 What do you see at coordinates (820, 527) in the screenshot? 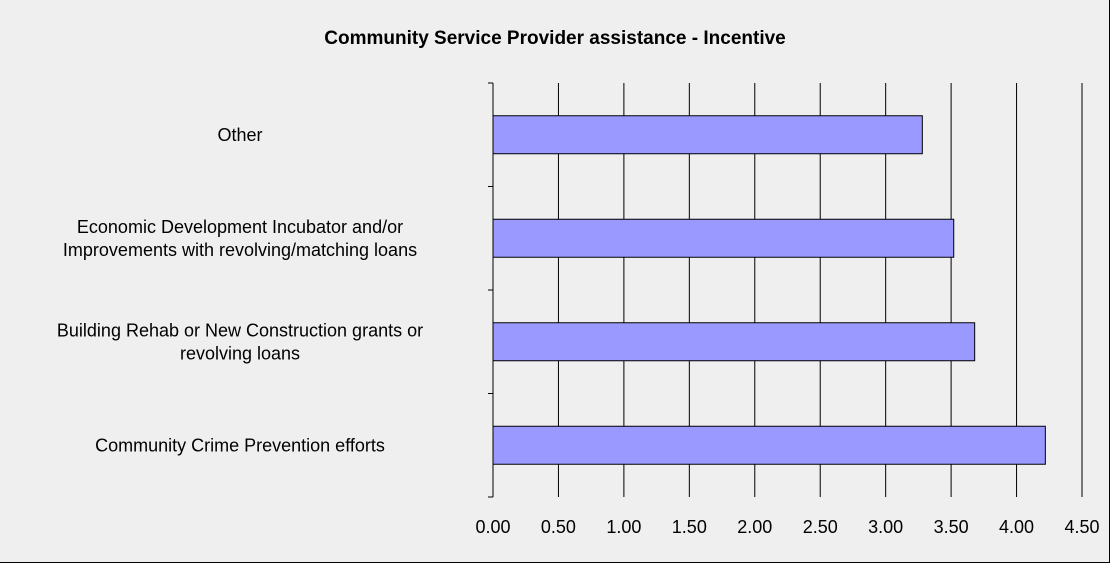
I see `x-tick-label: 2.50` at bounding box center [820, 527].